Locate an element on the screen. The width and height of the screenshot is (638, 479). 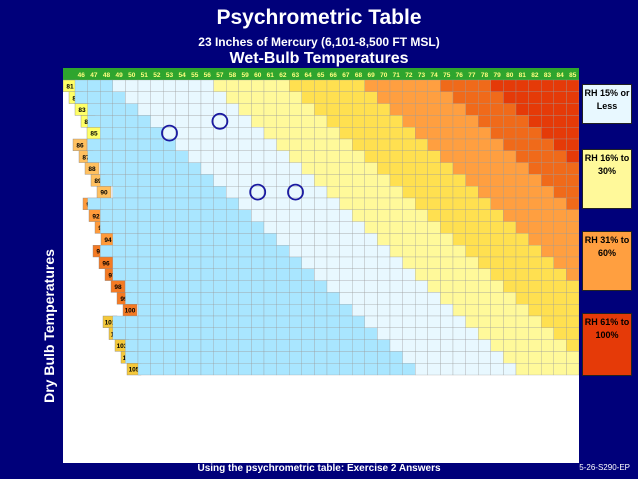
wet-bulb-header: 56 is located at coordinates (208, 75).